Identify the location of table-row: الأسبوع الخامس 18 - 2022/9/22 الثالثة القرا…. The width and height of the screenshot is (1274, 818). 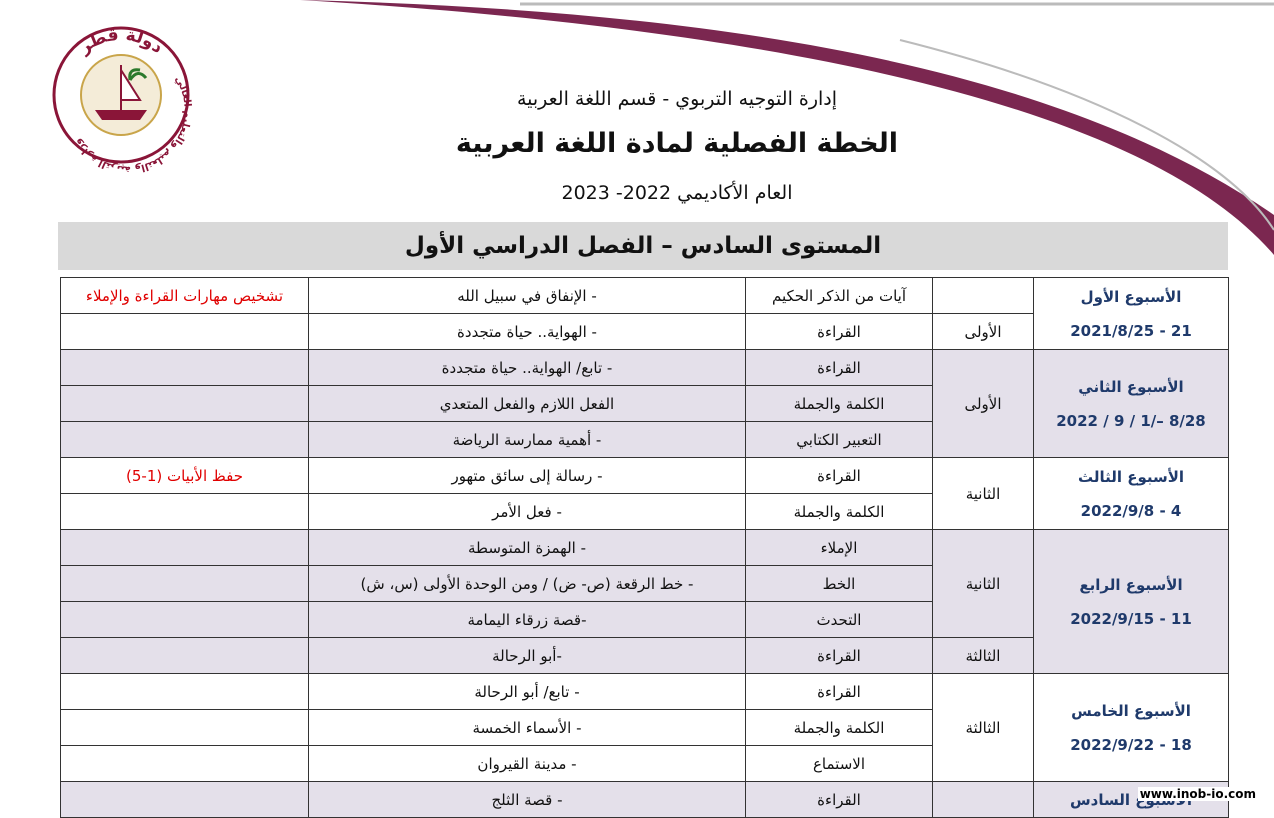
(644, 727).